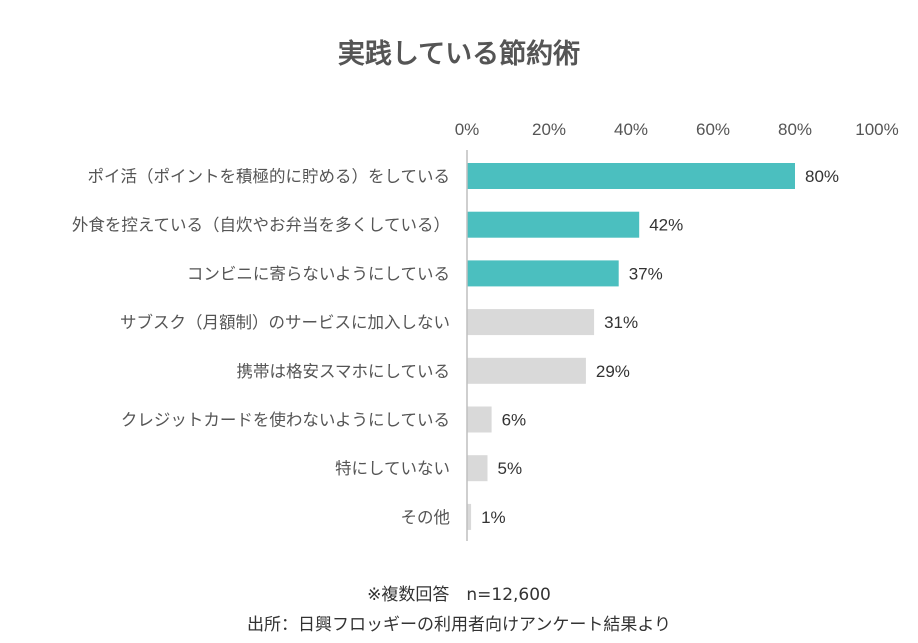 Image resolution: width=918 pixels, height=643 pixels. What do you see at coordinates (268, 176) in the screenshot?
I see `category-label: ポイ活（ポイントを積極的に貯める）をしている` at bounding box center [268, 176].